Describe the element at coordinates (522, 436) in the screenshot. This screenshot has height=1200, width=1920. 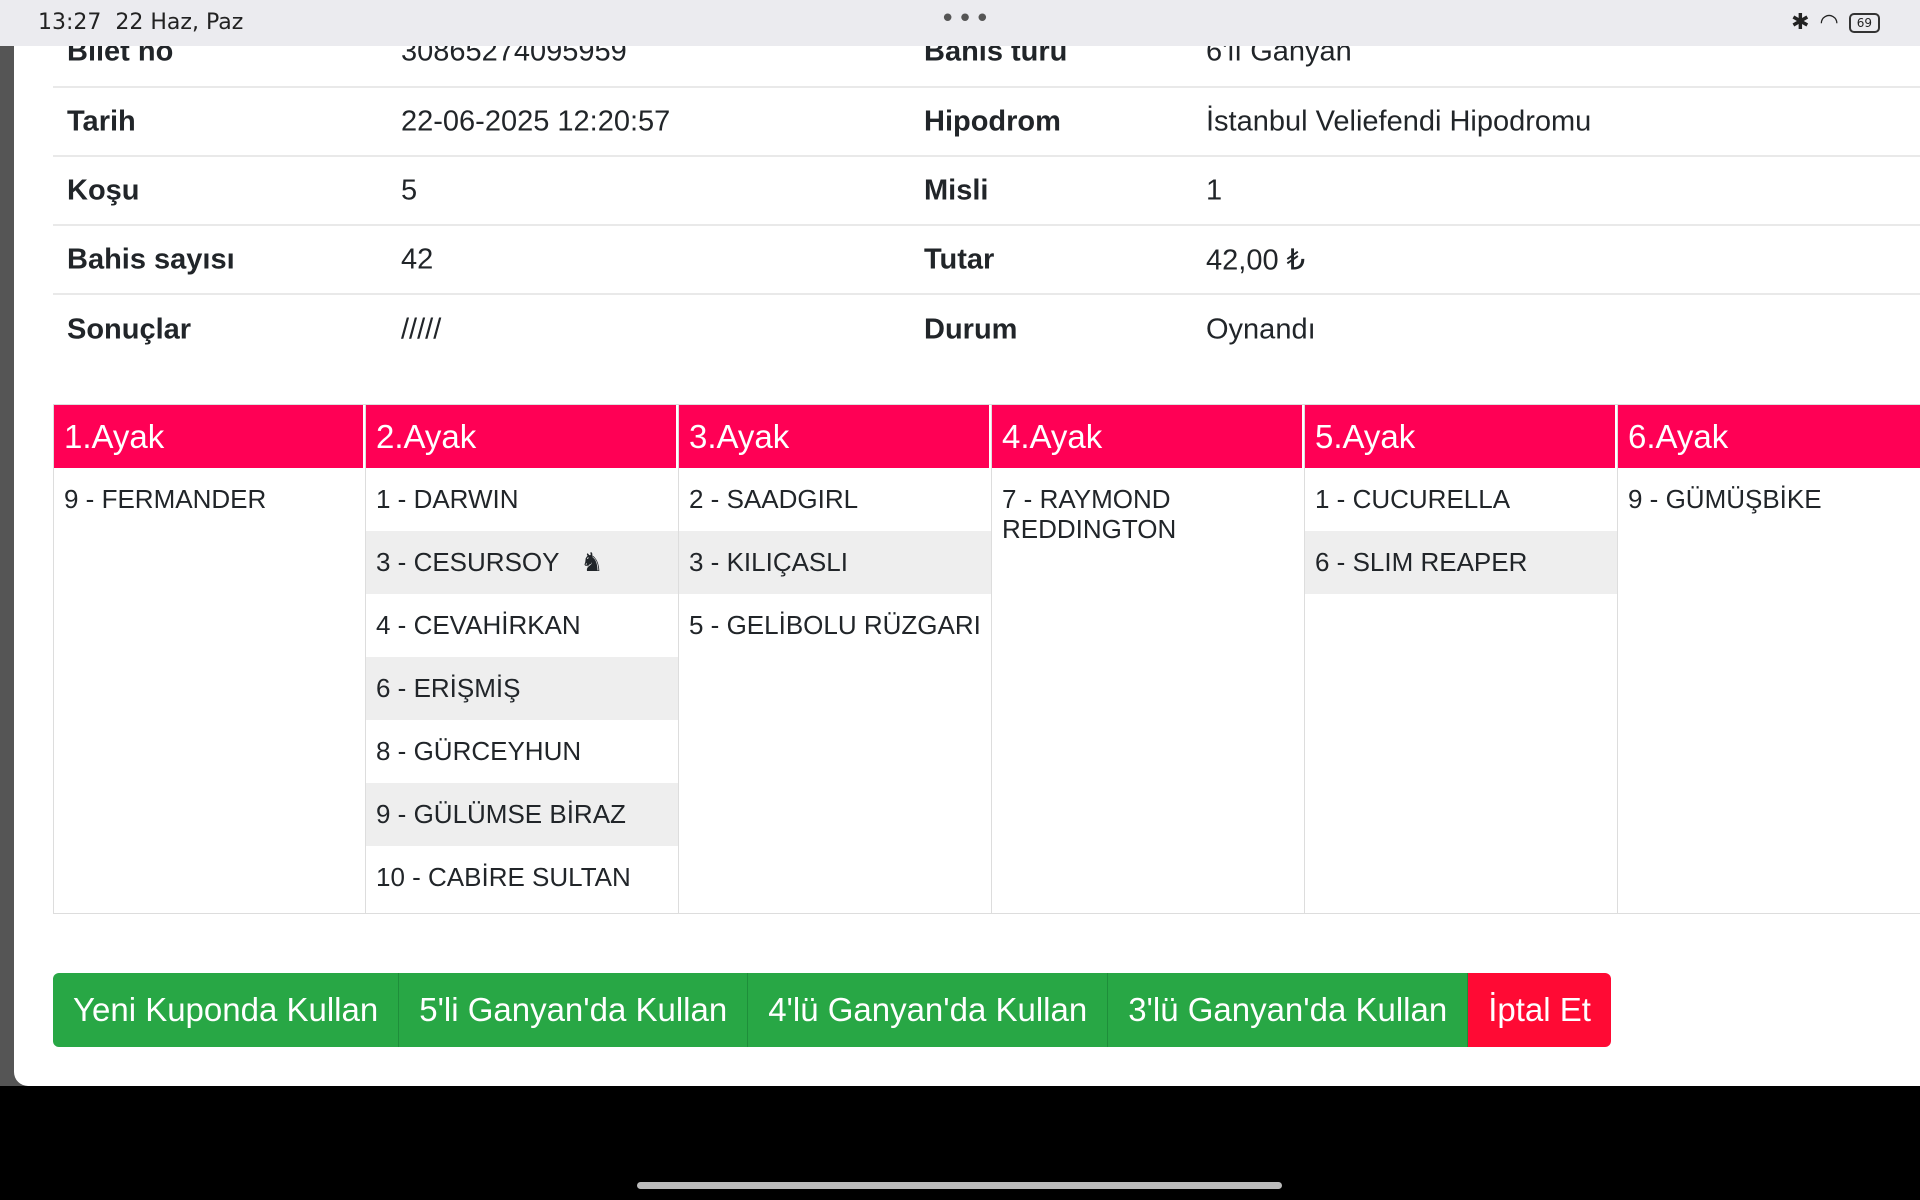
I see `leg-header: 2.Ayak` at that location.